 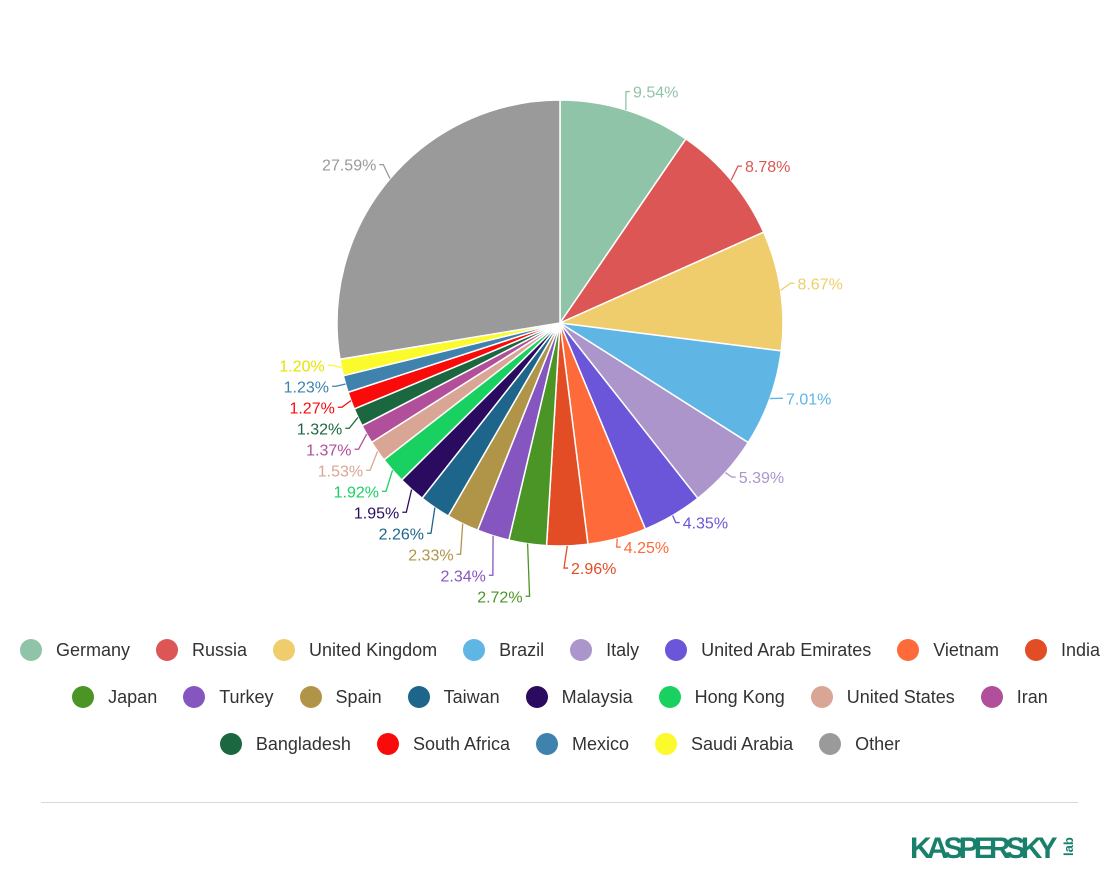 I want to click on legend-item-united-arab-emirates: United Arab Emirates, so click(x=768, y=650).